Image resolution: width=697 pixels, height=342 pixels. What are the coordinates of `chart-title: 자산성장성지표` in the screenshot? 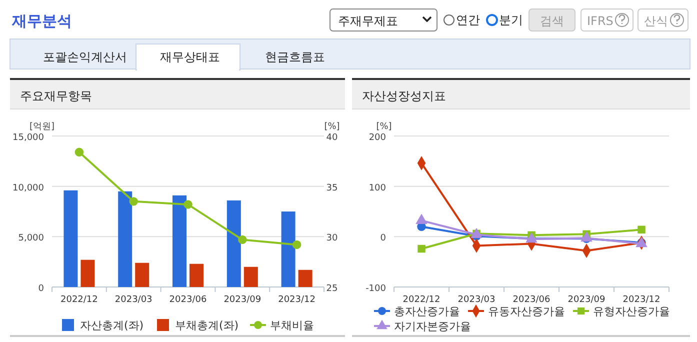 It's located at (404, 96).